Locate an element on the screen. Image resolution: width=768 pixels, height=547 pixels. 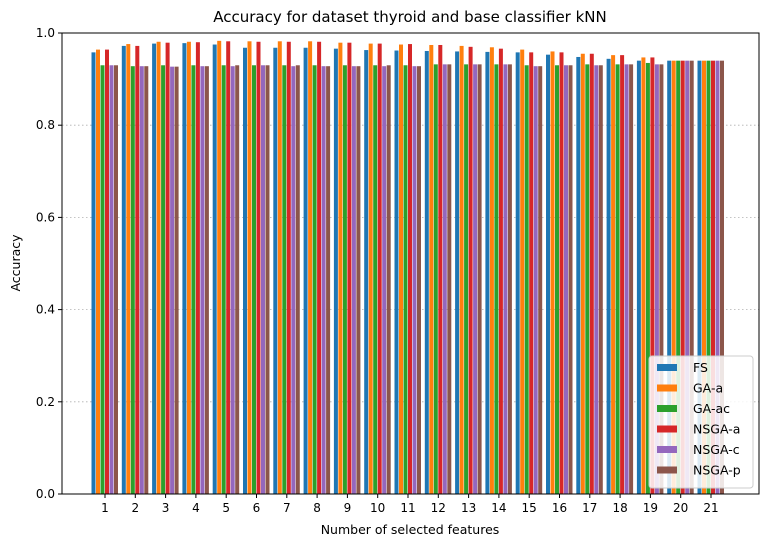
legend-swatch-ga-ac is located at coordinates (667, 408).